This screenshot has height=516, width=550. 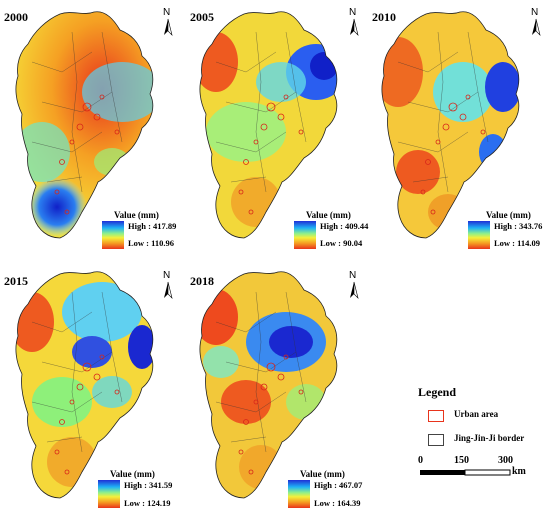 What do you see at coordinates (341, 243) in the screenshot?
I see `ramp-low-label: Low : 90.04` at bounding box center [341, 243].